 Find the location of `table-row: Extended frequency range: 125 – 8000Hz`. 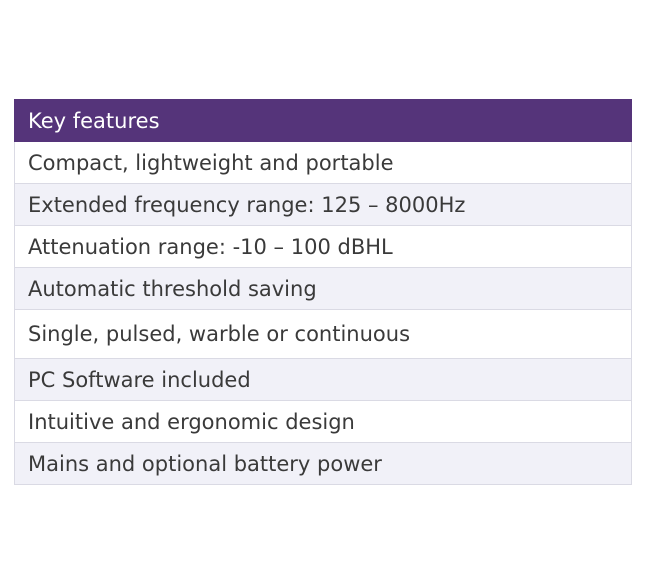

table-row: Extended frequency range: 125 – 8000Hz is located at coordinates (323, 204).